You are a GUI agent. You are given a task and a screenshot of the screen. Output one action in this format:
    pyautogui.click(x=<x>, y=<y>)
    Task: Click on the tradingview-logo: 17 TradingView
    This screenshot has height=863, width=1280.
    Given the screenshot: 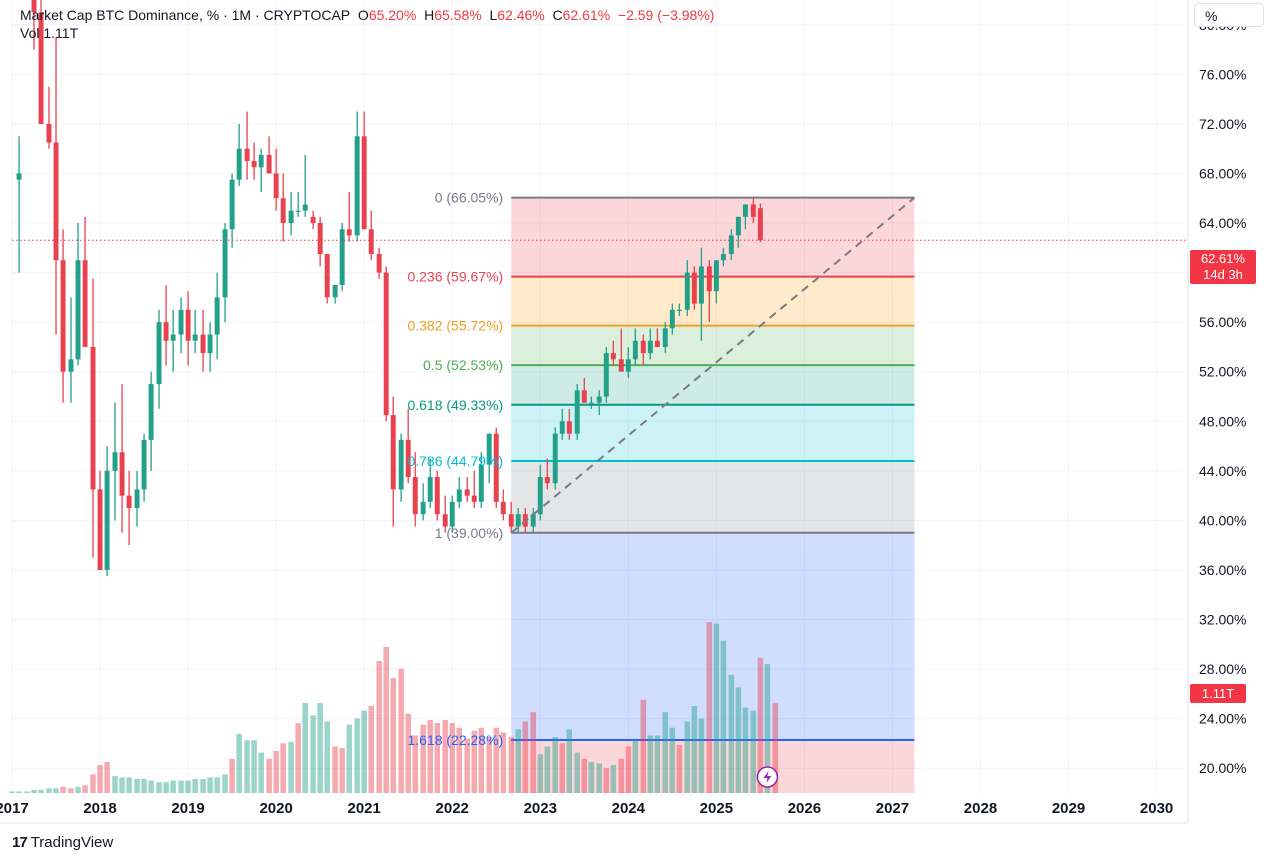 What is the action you would take?
    pyautogui.click(x=62, y=842)
    